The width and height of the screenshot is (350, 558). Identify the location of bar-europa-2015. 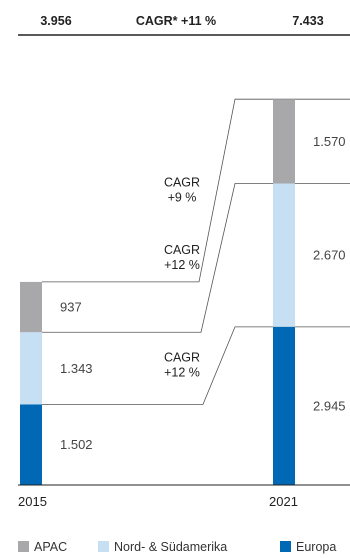
(31, 444).